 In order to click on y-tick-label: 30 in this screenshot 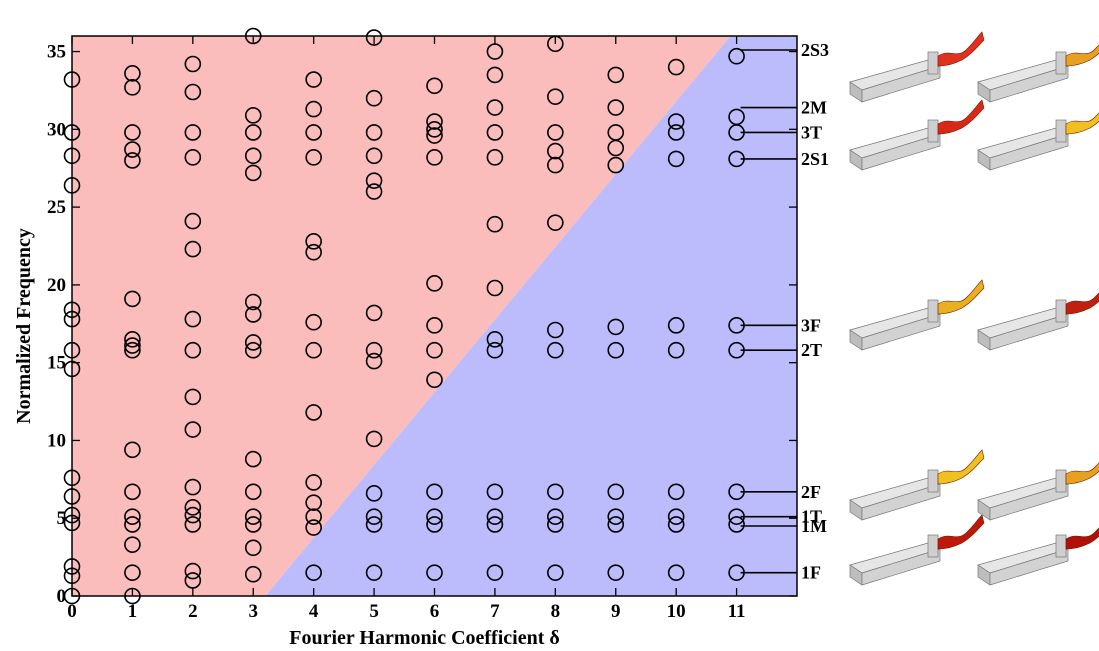, I will do `click(56, 129)`.